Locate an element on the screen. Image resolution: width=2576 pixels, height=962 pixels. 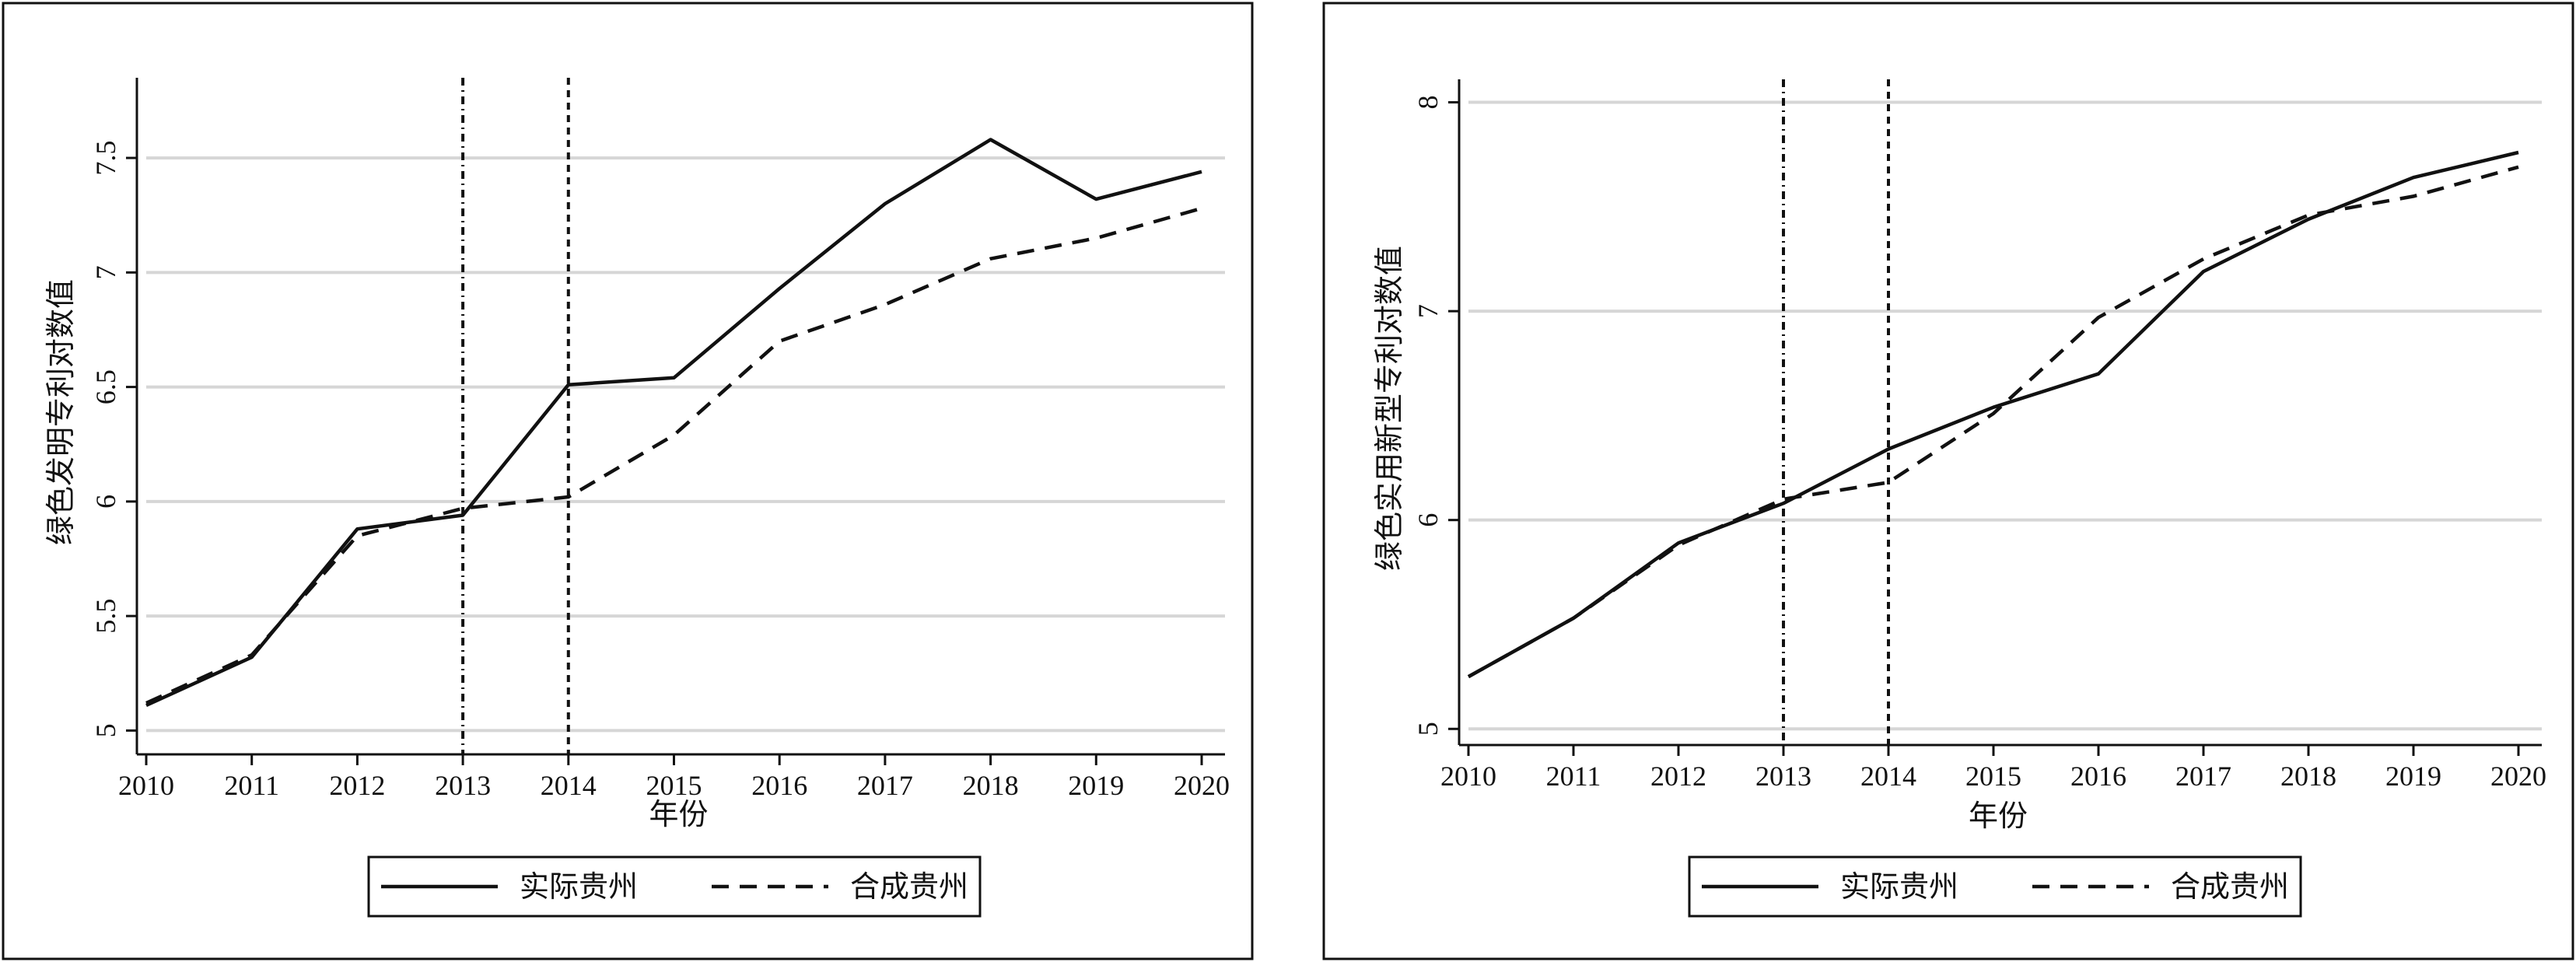
y-tick-label: 7.5 is located at coordinates (105, 158).